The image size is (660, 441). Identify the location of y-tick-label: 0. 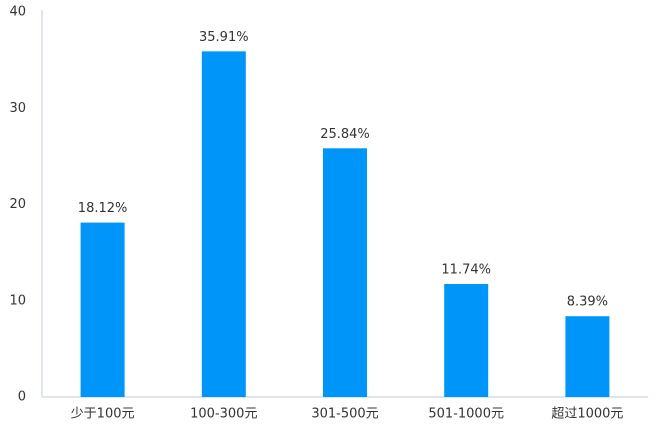
(22, 397).